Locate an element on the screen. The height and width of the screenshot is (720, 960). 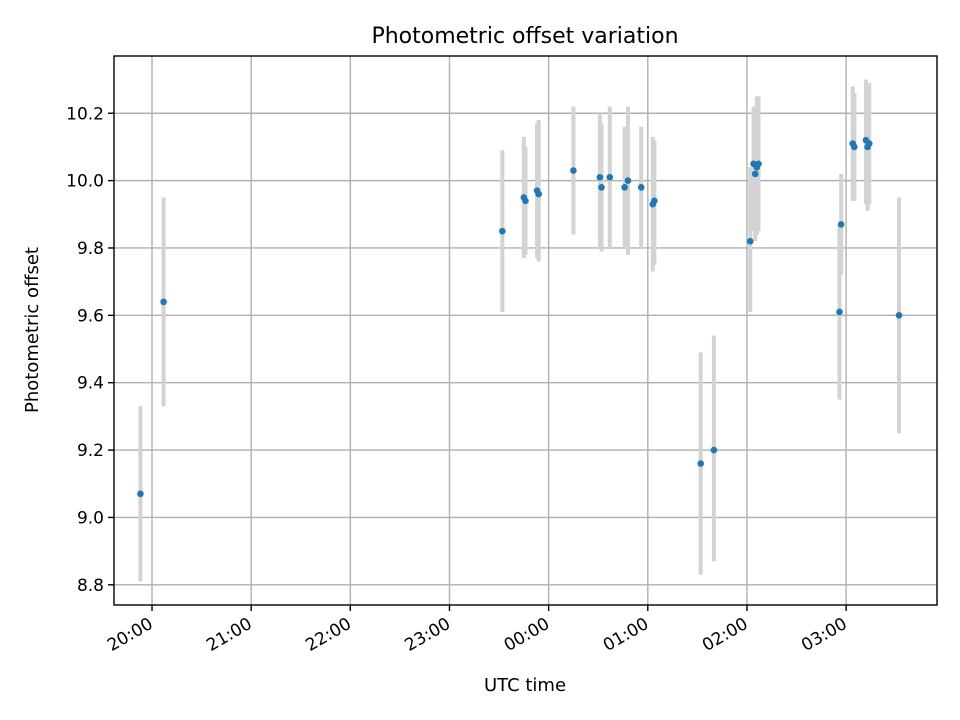
y-tick-label: 9.8 is located at coordinates (90, 249).